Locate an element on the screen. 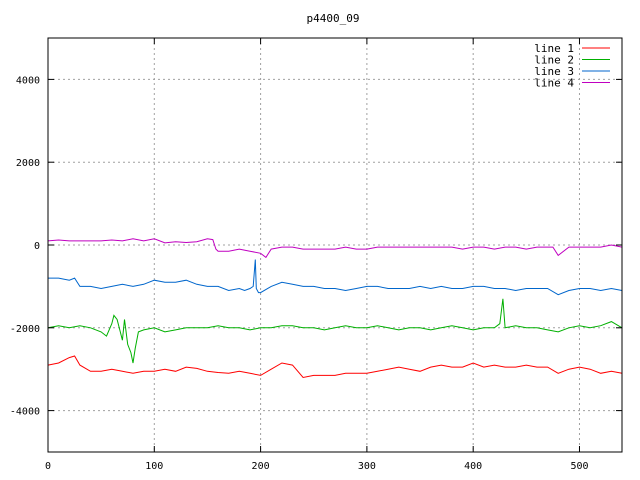 The image size is (640, 480). legend-label: line 1 is located at coordinates (554, 48).